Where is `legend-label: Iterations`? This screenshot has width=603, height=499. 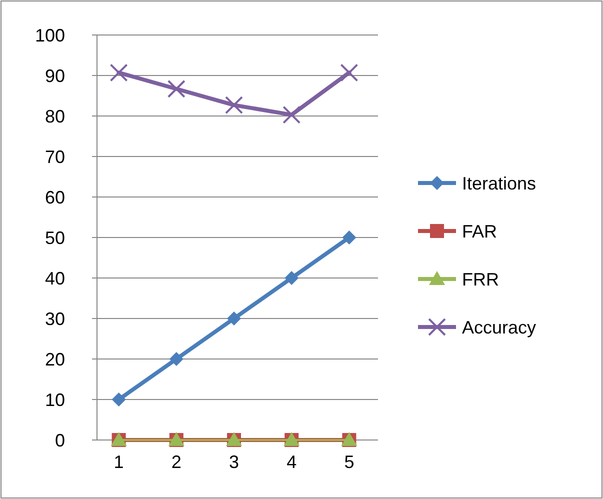
legend-label: Iterations is located at coordinates (499, 183).